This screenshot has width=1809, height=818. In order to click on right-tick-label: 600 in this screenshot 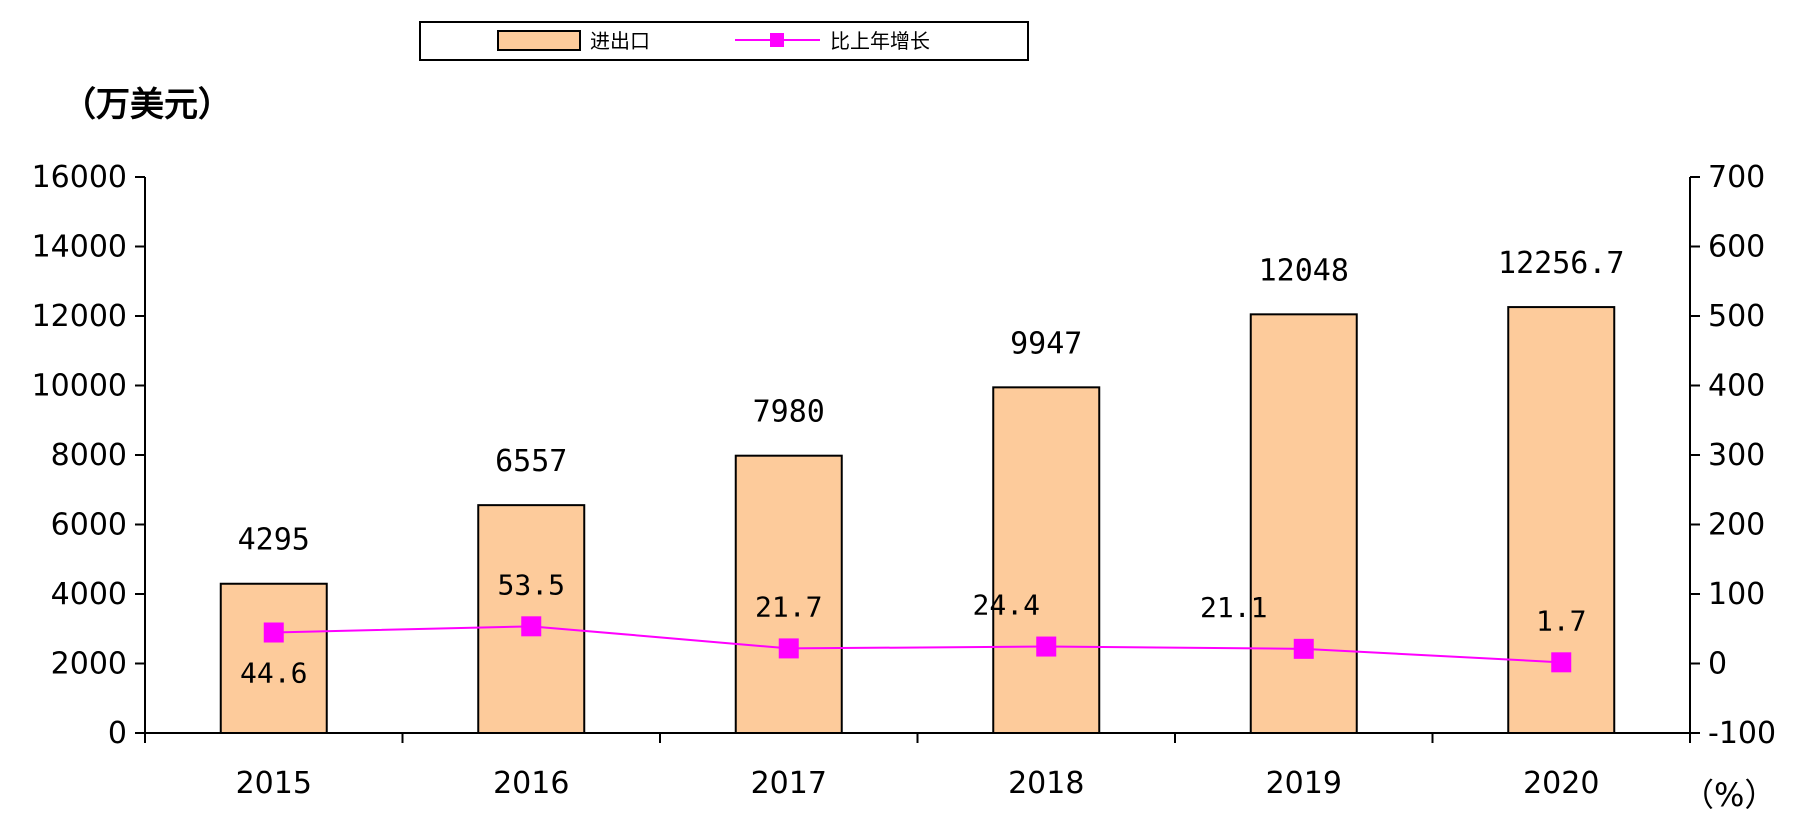, I will do `click(1736, 247)`.